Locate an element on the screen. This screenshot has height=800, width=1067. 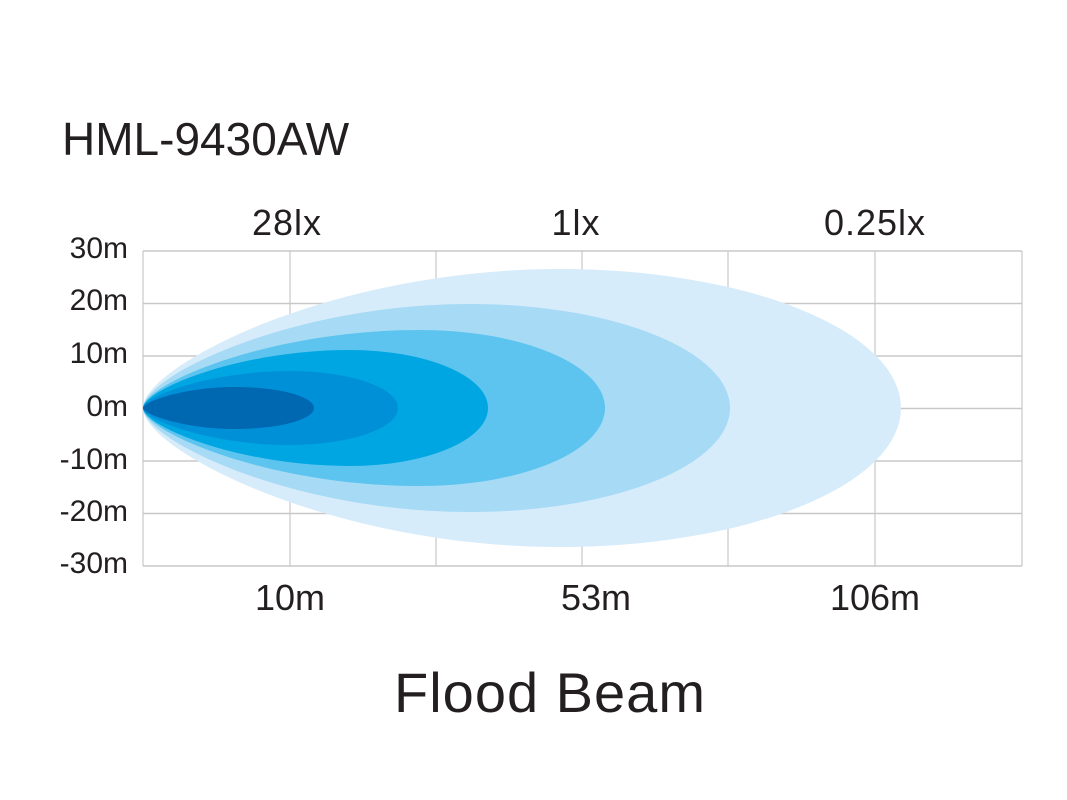
x-tick-label: 53m is located at coordinates (596, 597).